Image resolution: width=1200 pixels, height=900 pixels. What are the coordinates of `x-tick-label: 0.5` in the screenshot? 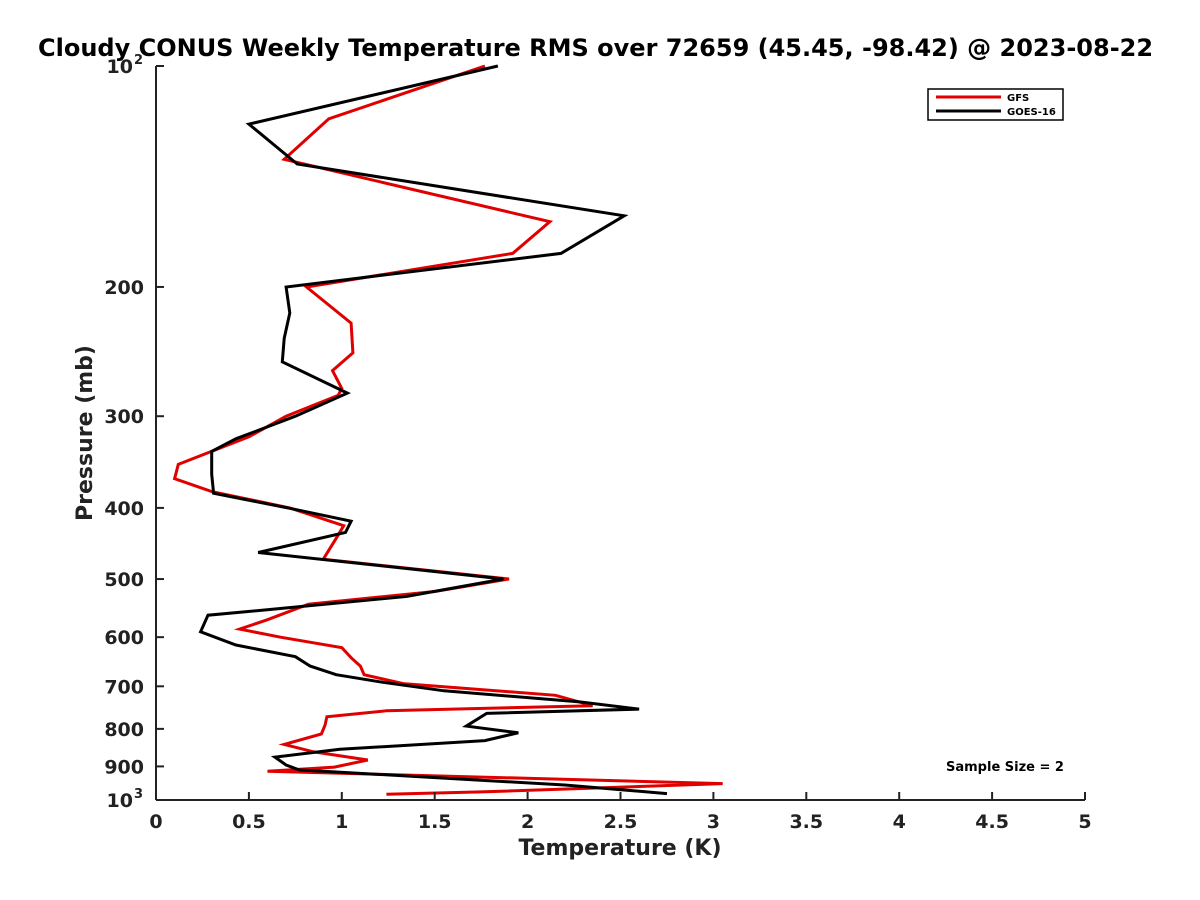 It's located at (249, 822).